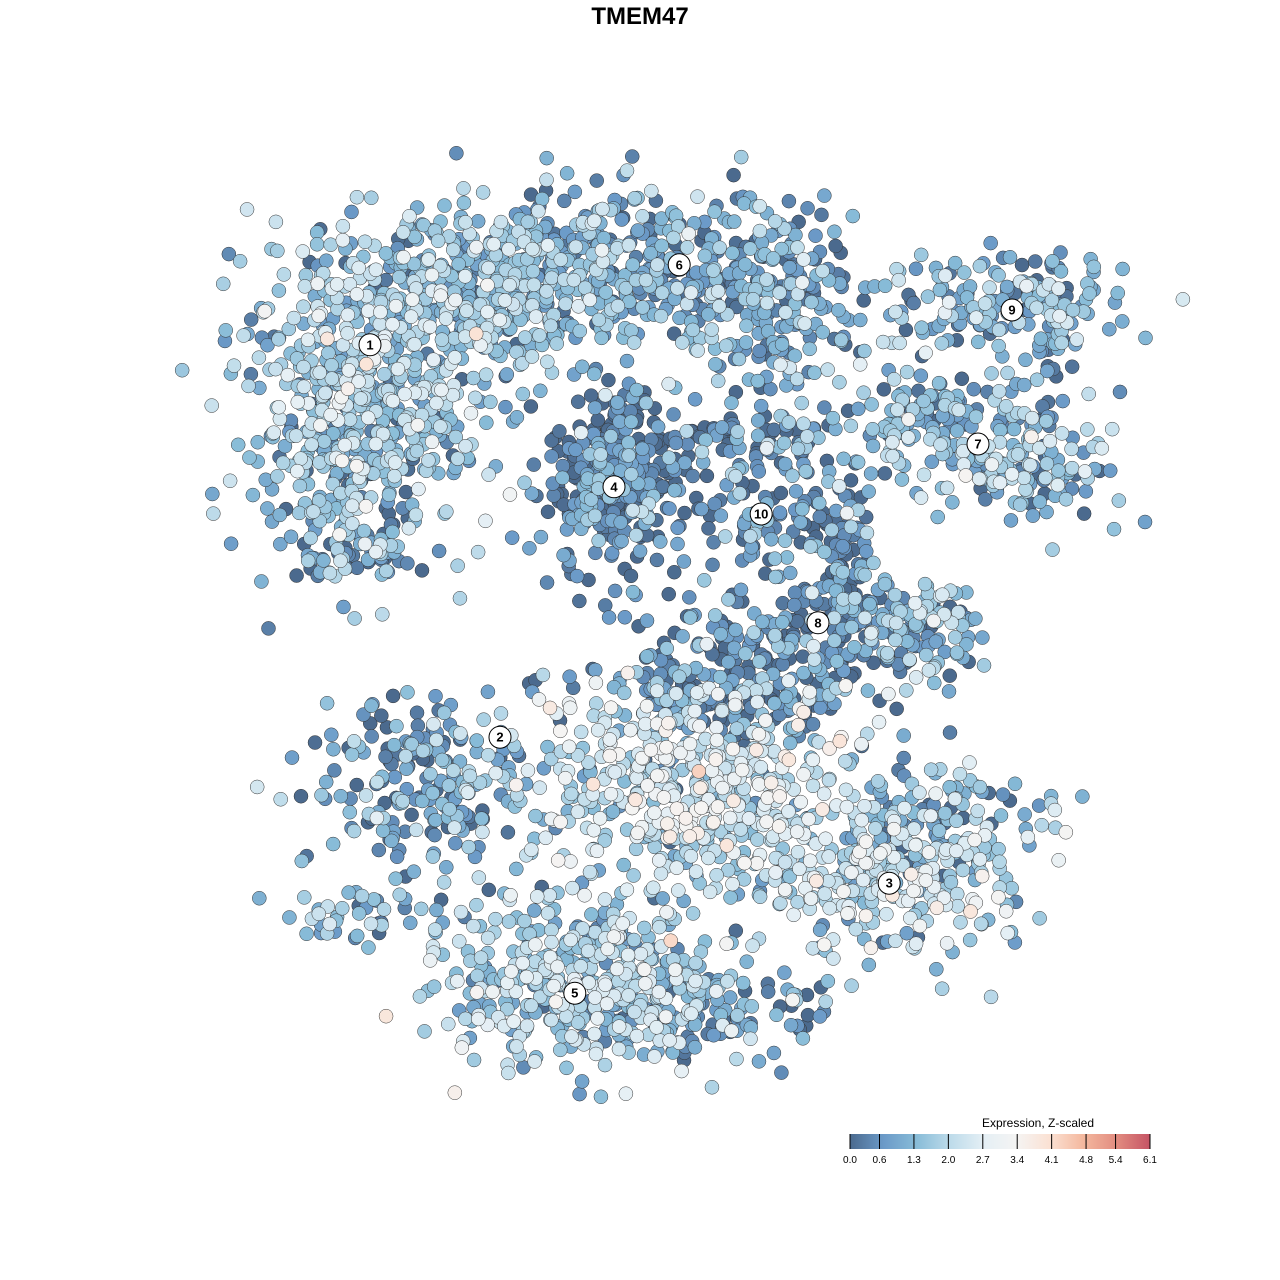  I want to click on legend-tick-label: 4.8, so click(1086, 1160).